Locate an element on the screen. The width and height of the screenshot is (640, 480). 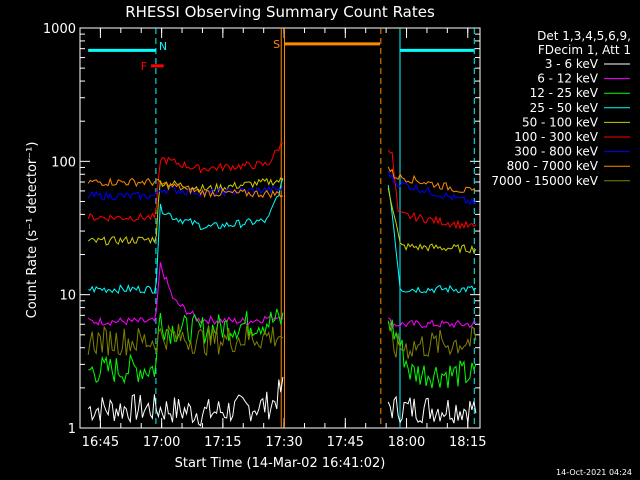
legend-label: 300 - 800 keV is located at coordinates (556, 152).